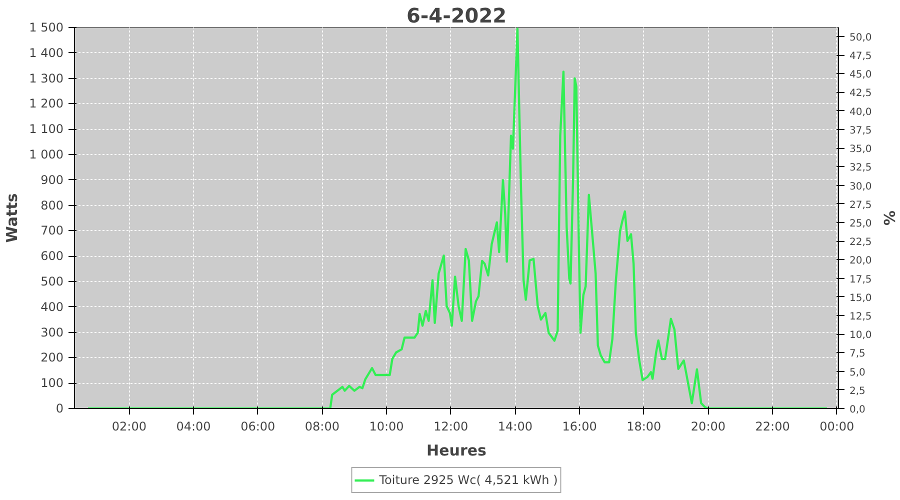  What do you see at coordinates (322, 427) in the screenshot?
I see `x-tick-label: 08:00` at bounding box center [322, 427].